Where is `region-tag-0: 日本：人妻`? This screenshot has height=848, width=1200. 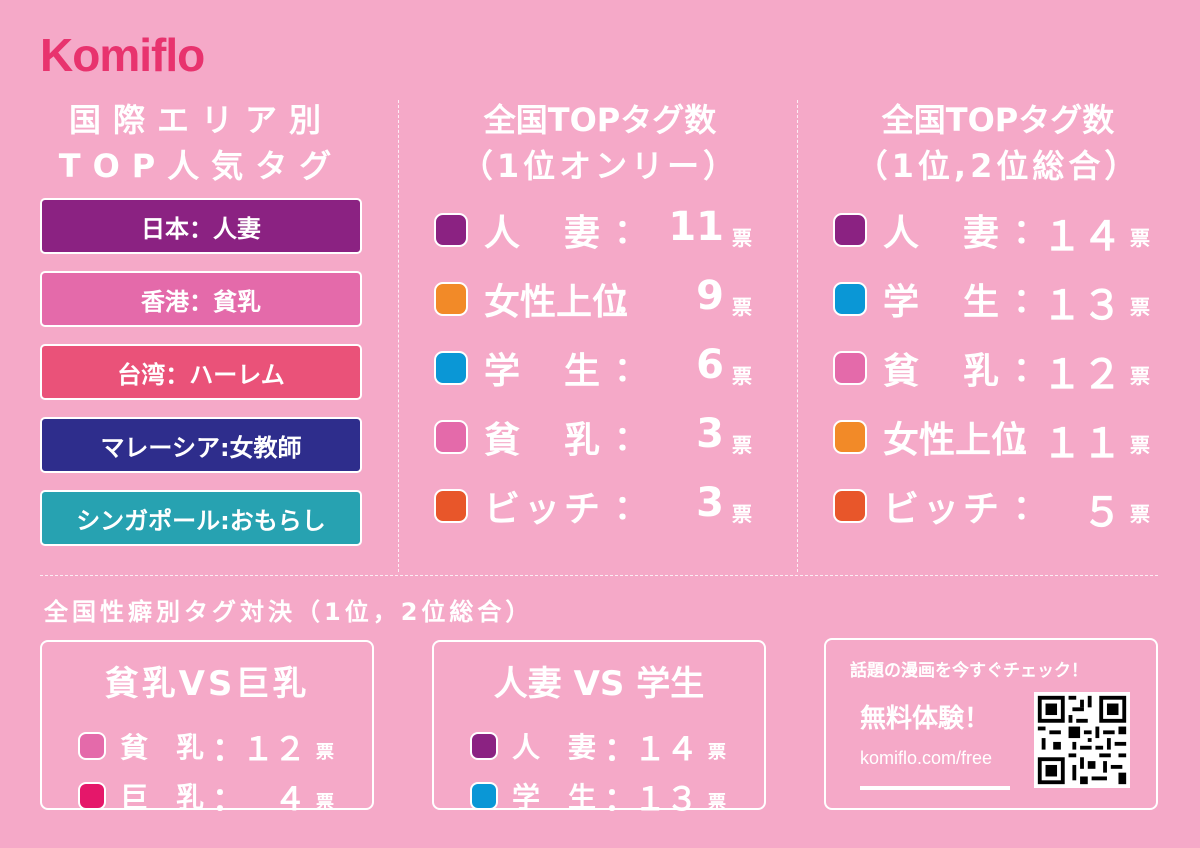 region-tag-0: 日本：人妻 is located at coordinates (201, 226).